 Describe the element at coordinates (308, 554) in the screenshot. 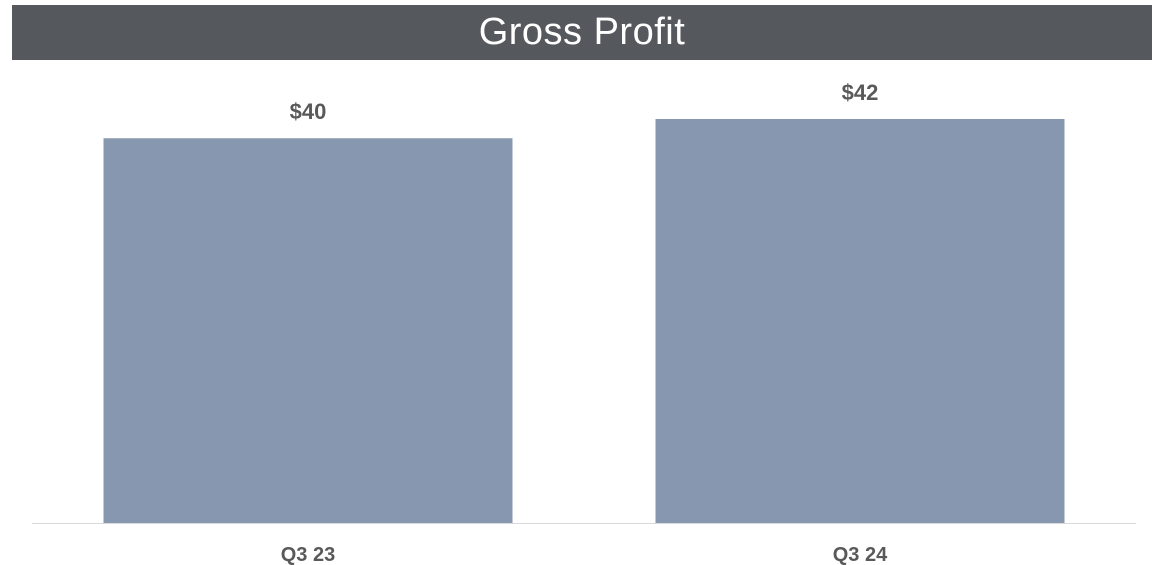

I see `category-label-1: Q3 23` at that location.